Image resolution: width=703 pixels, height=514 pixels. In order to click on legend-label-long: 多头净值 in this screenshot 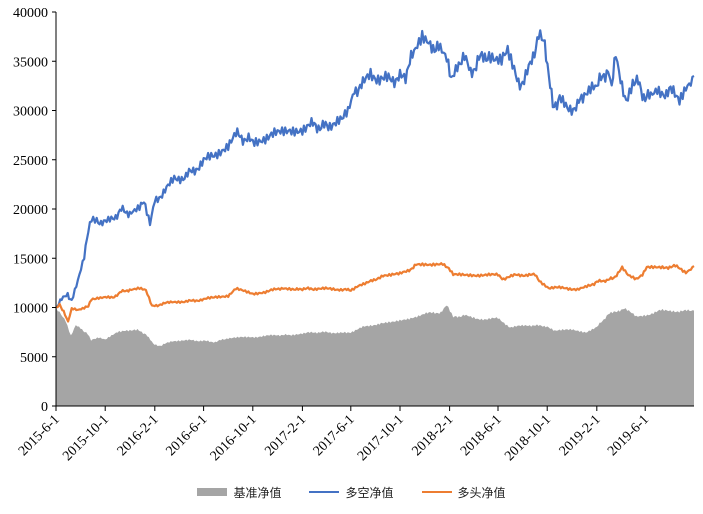, I will do `click(481, 492)`.